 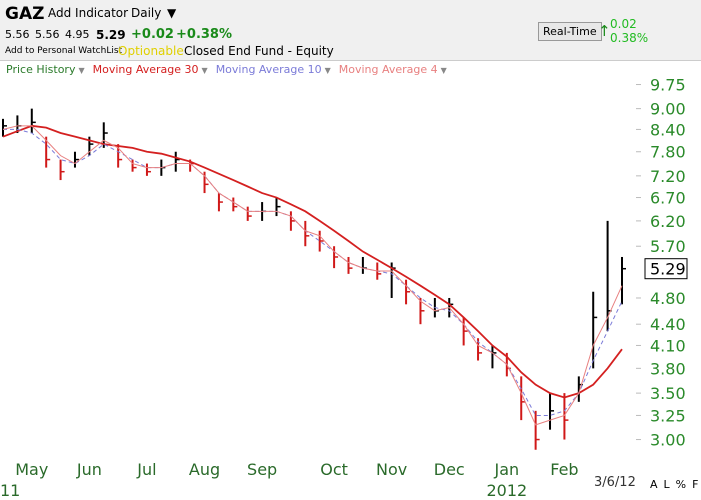 What do you see at coordinates (10, 490) in the screenshot?
I see `year-label: 11` at bounding box center [10, 490].